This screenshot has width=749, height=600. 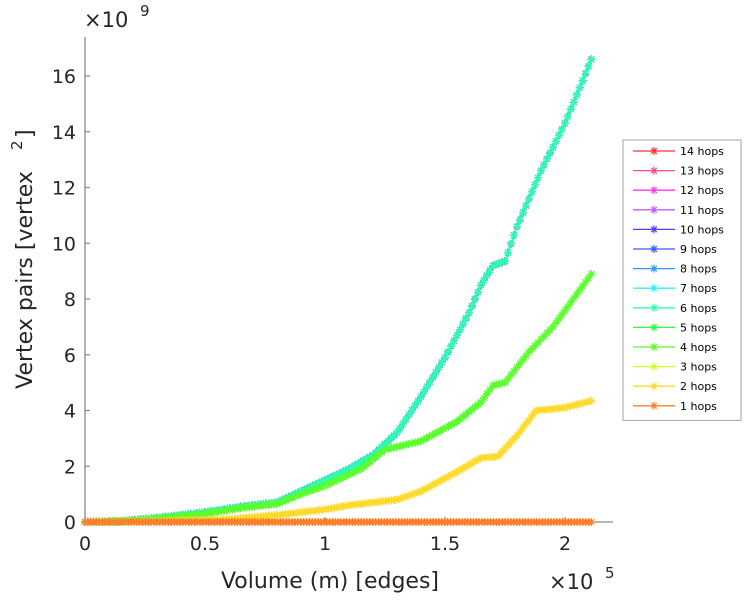 I want to click on x-tick-label: 2, so click(x=565, y=544).